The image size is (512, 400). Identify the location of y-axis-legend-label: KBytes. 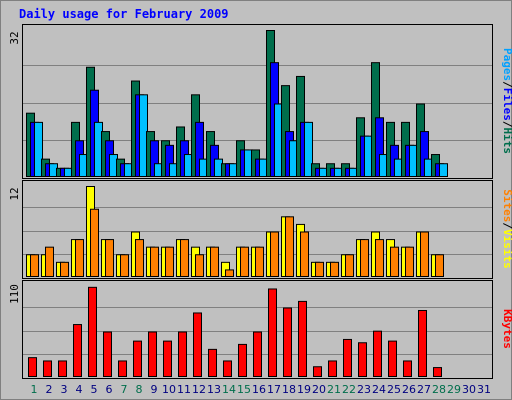
(506, 329).